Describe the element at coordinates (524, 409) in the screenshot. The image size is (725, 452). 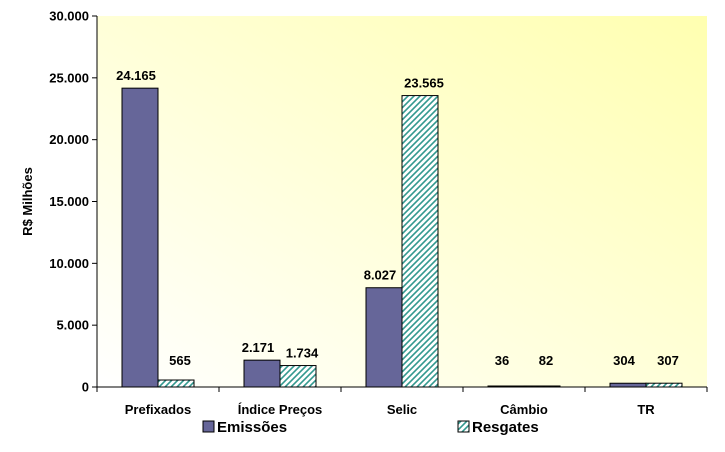
I see `x-tick-label: Câmbio` at that location.